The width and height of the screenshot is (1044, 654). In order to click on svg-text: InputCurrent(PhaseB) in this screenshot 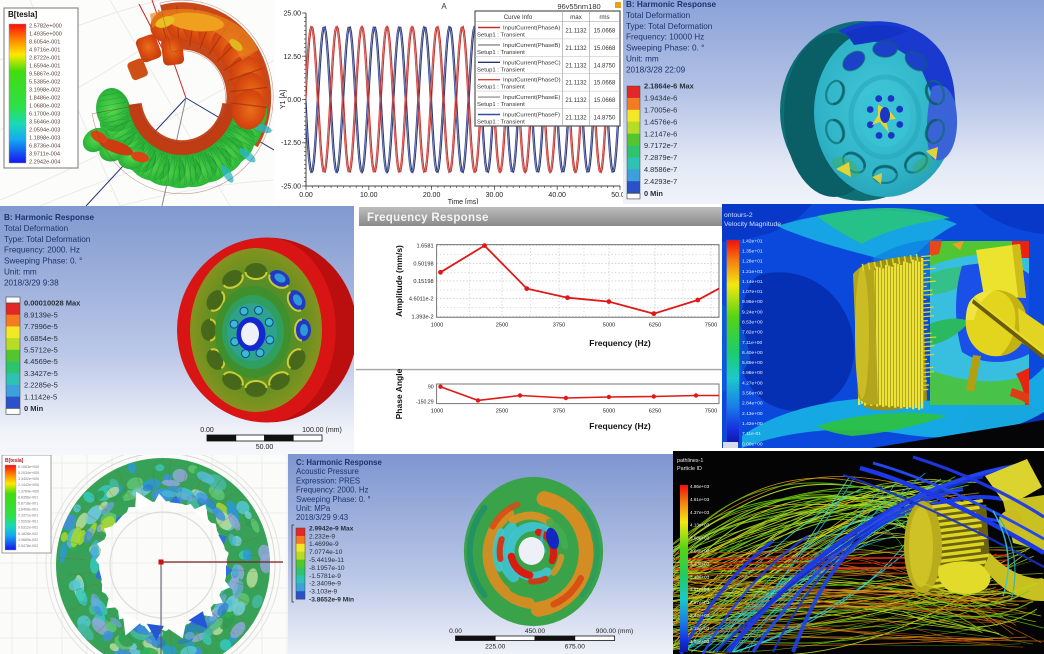, I will do `click(531, 46)`.